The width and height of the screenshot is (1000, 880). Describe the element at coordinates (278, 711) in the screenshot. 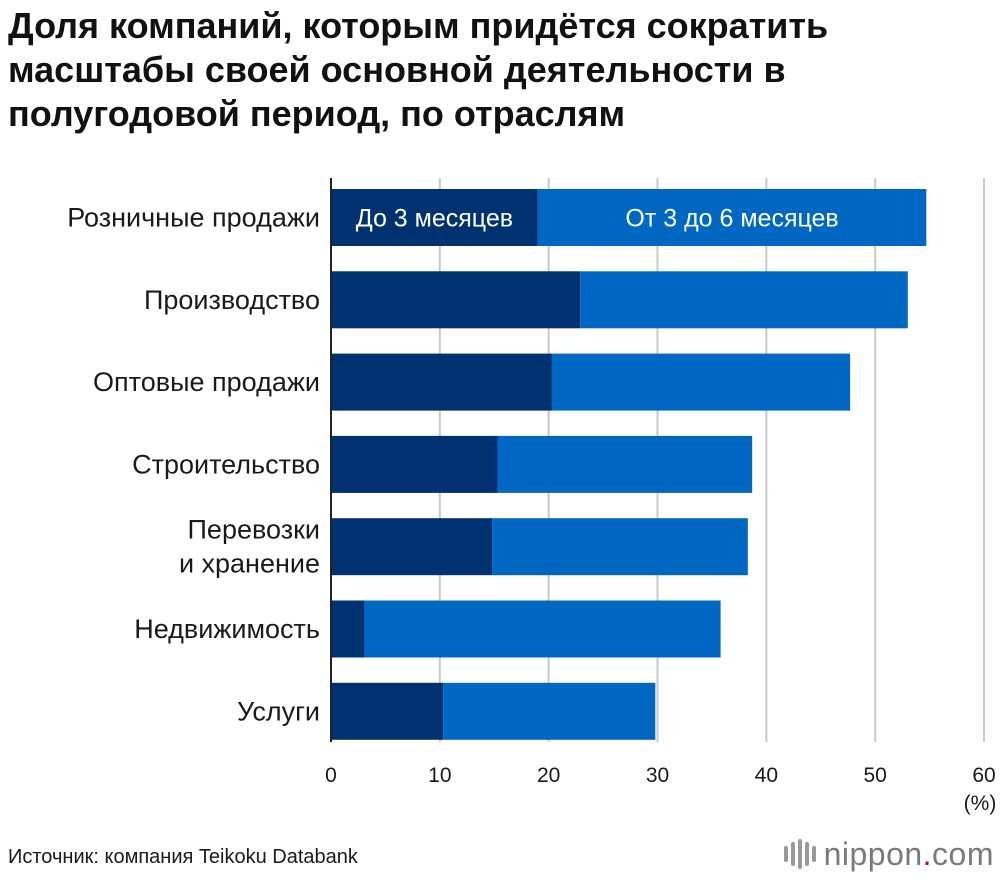

I see `category-label: Услуги` at that location.